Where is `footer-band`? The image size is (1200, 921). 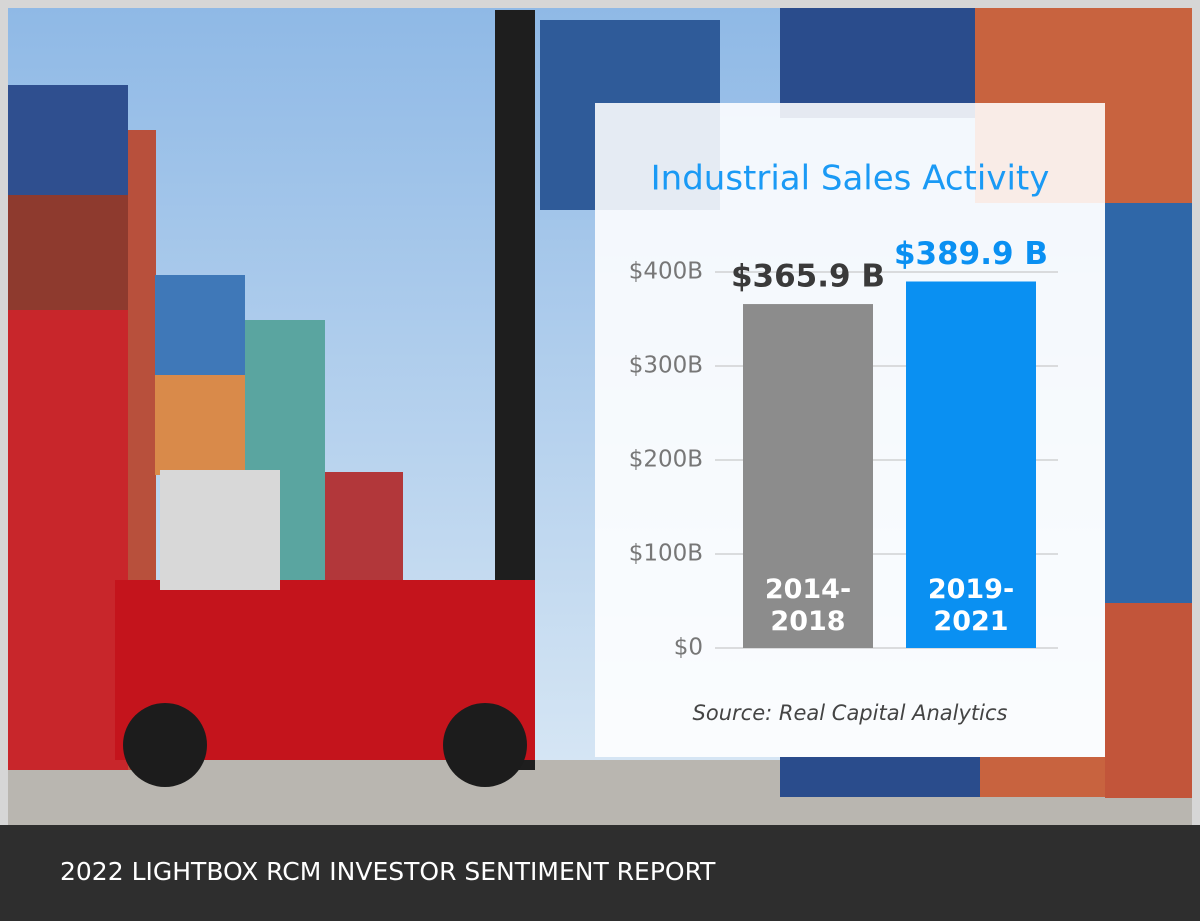
footer-band is located at coordinates (600, 873).